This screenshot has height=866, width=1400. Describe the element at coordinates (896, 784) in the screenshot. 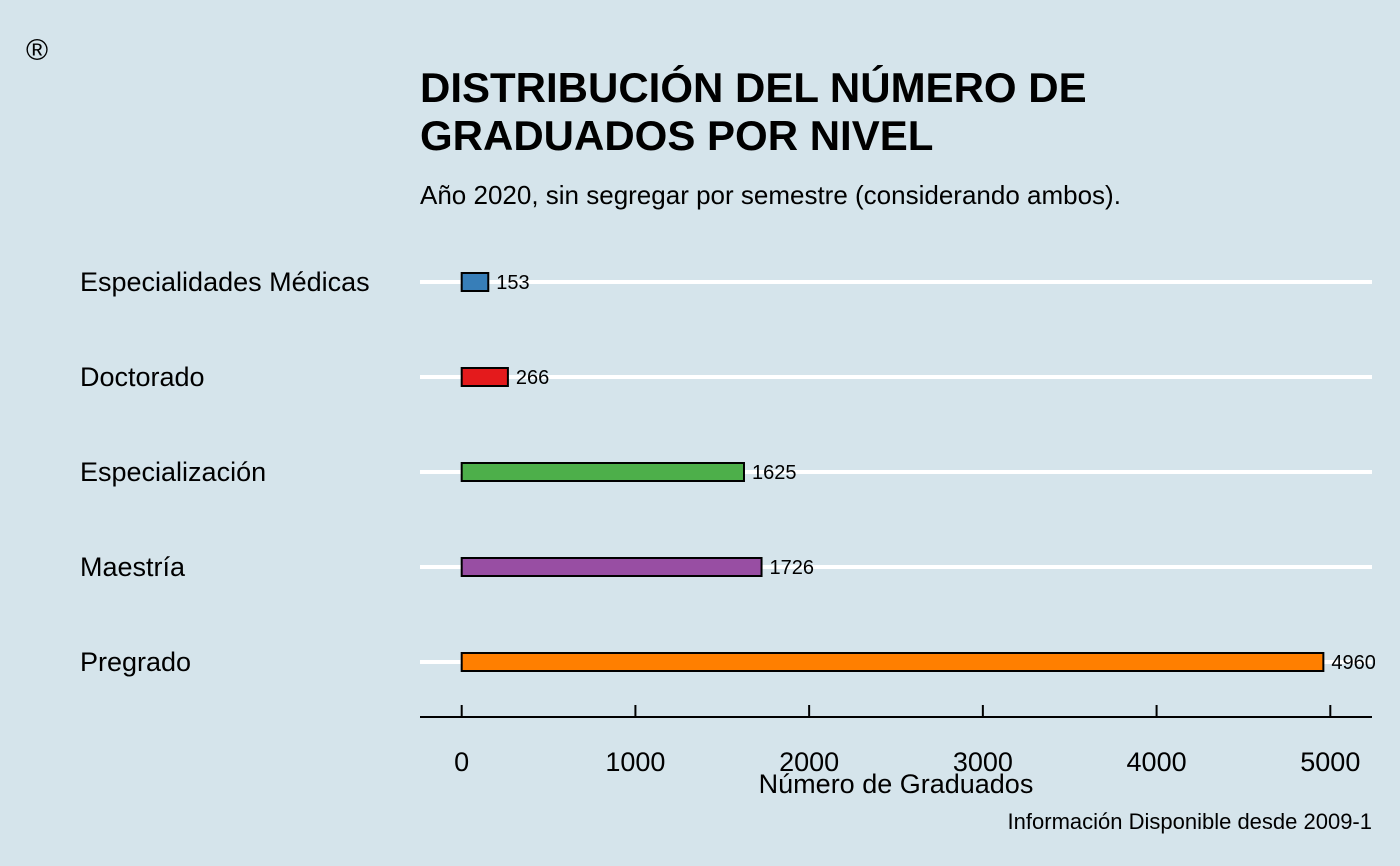

I see `x-axis-label: Número de Graduados` at that location.